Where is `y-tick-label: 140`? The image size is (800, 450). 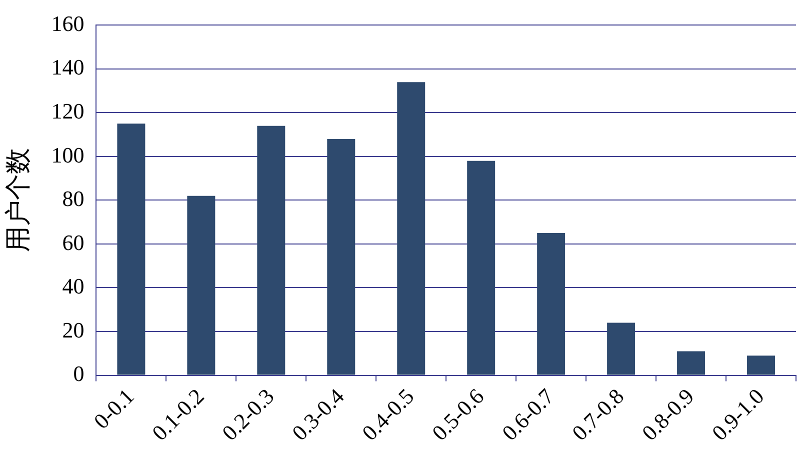
y-tick-label: 140 is located at coordinates (67, 67).